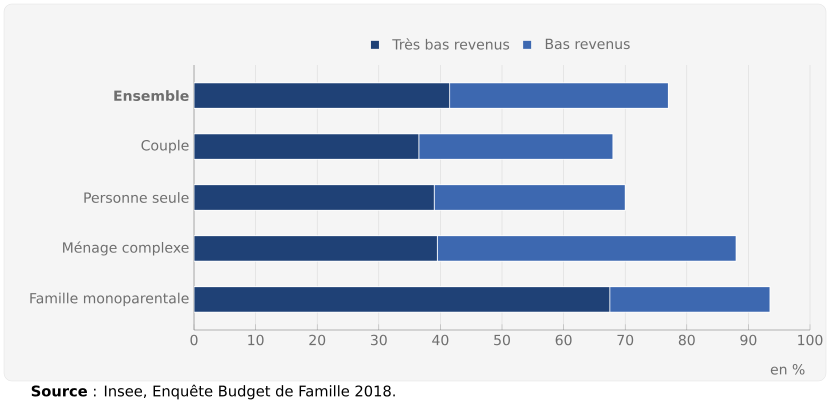 The image size is (830, 409). What do you see at coordinates (588, 44) in the screenshot?
I see `legend-label: Bas revenus` at bounding box center [588, 44].